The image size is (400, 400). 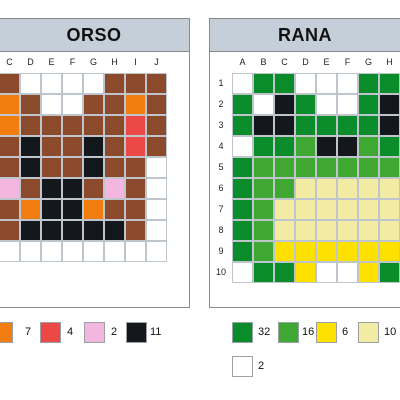 I want to click on pink-swatch, so click(x=94, y=332).